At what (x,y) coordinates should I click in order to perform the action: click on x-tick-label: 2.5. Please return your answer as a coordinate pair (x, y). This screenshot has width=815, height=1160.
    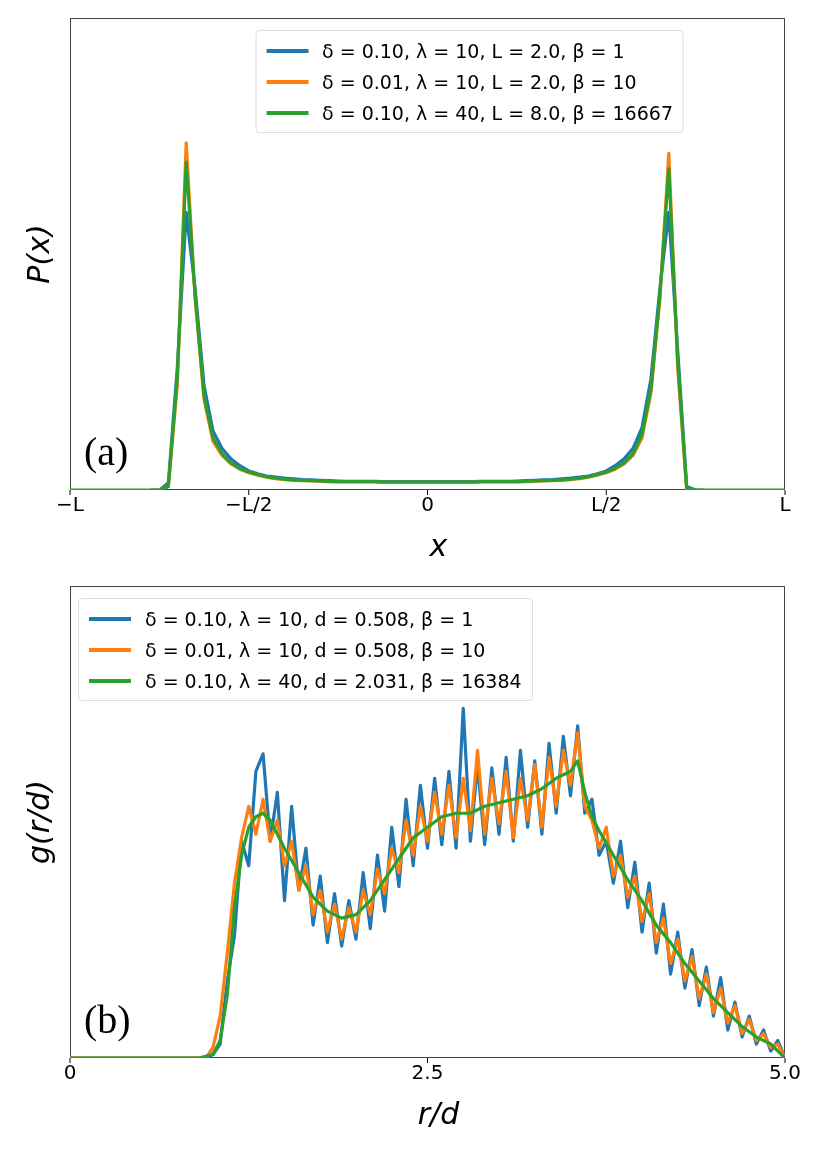
    Looking at the image, I should click on (427, 1072).